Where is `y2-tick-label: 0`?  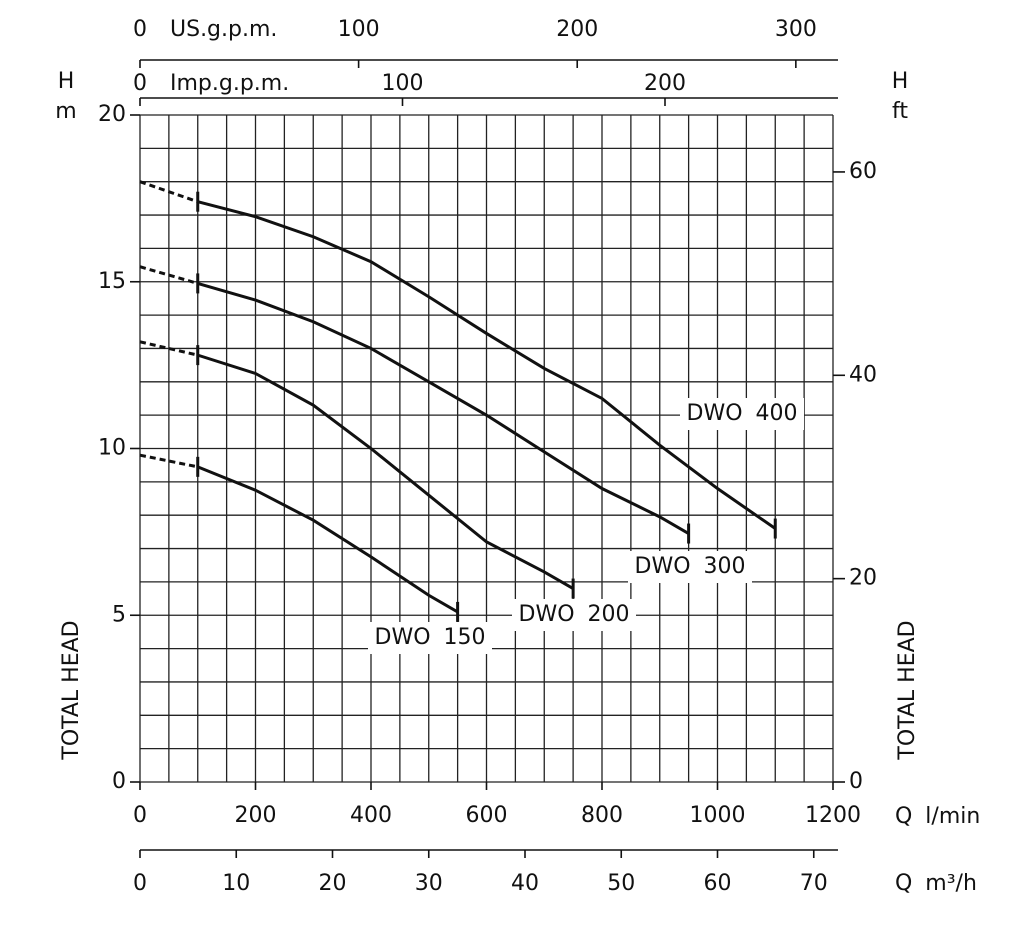 y2-tick-label: 0 is located at coordinates (856, 781).